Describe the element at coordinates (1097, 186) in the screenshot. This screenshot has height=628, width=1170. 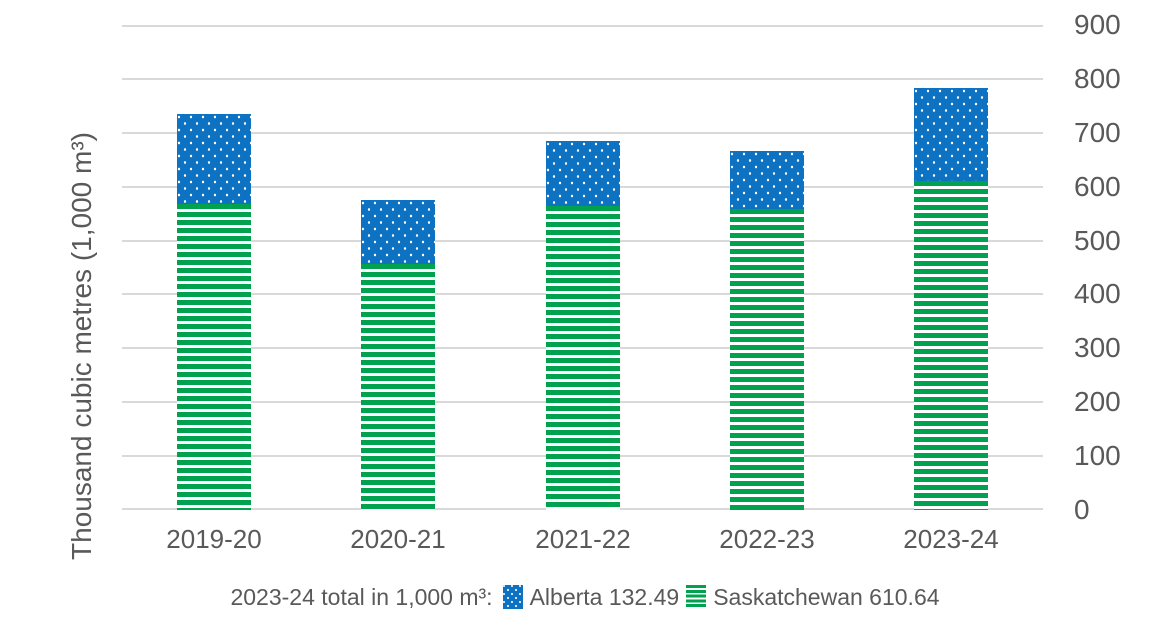
I see `y-axis-tick-label: 600` at that location.